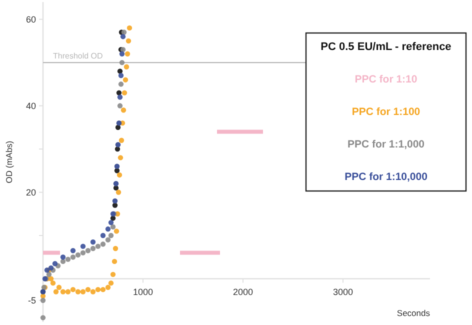 The image size is (472, 325). Describe the element at coordinates (386, 112) in the screenshot. I see `text: PPC for 1:100` at that location.